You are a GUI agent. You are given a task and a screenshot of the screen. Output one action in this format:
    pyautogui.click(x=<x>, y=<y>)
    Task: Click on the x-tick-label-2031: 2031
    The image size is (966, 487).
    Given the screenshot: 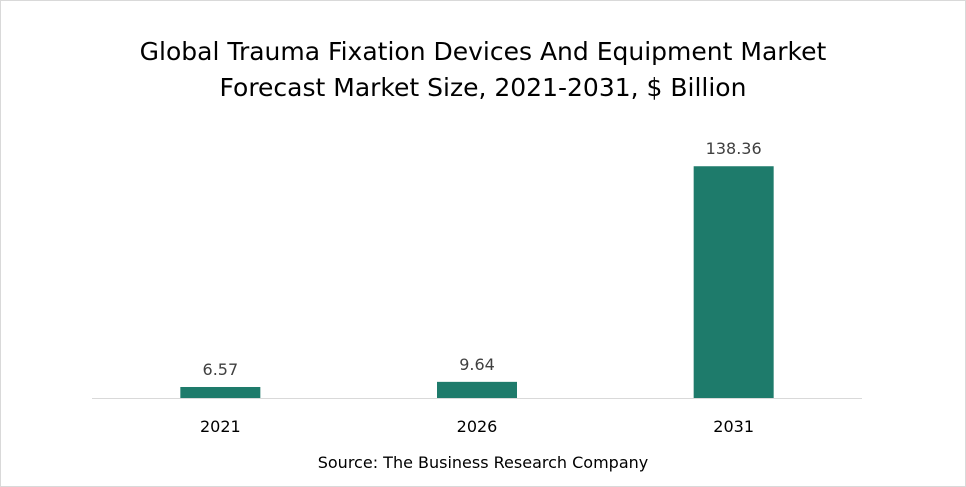 What is the action you would take?
    pyautogui.click(x=733, y=426)
    